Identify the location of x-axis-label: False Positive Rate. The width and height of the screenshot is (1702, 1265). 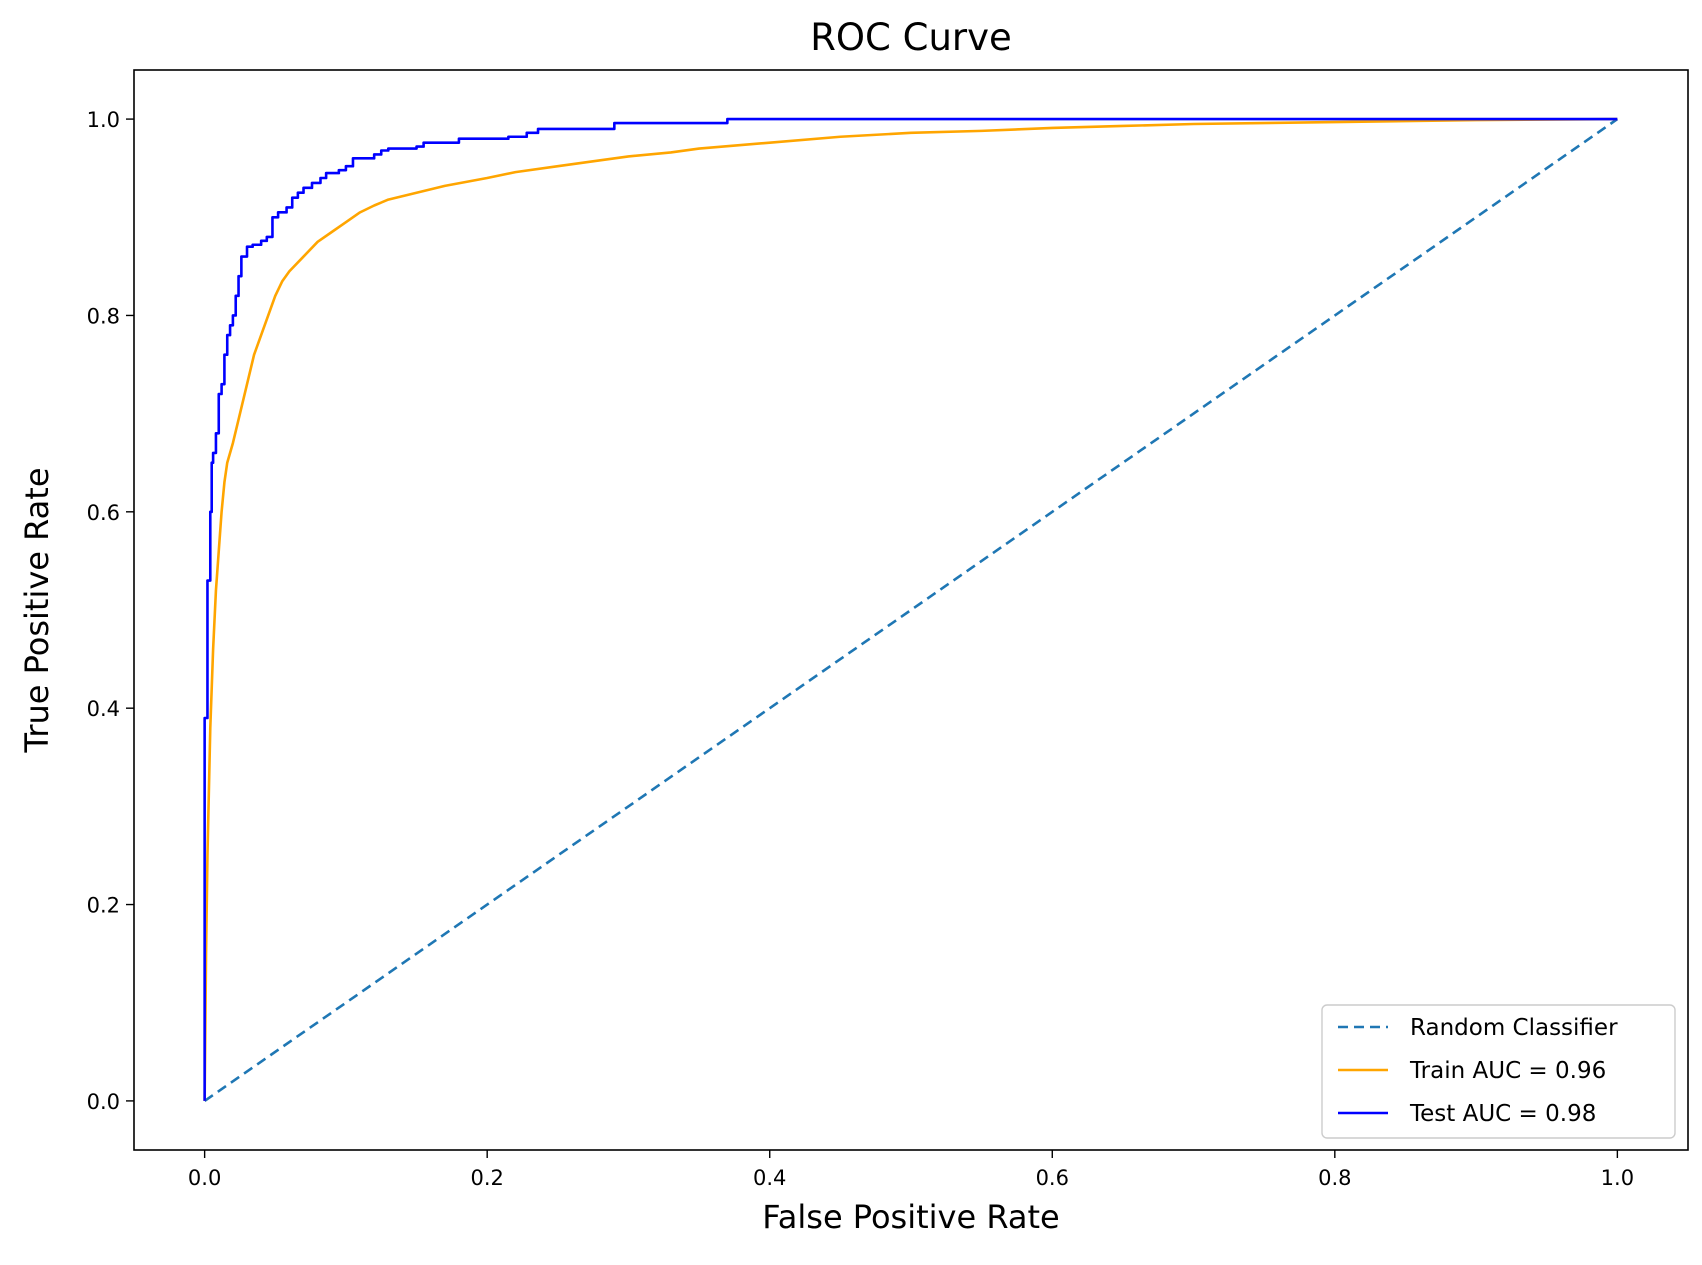
(910, 1217).